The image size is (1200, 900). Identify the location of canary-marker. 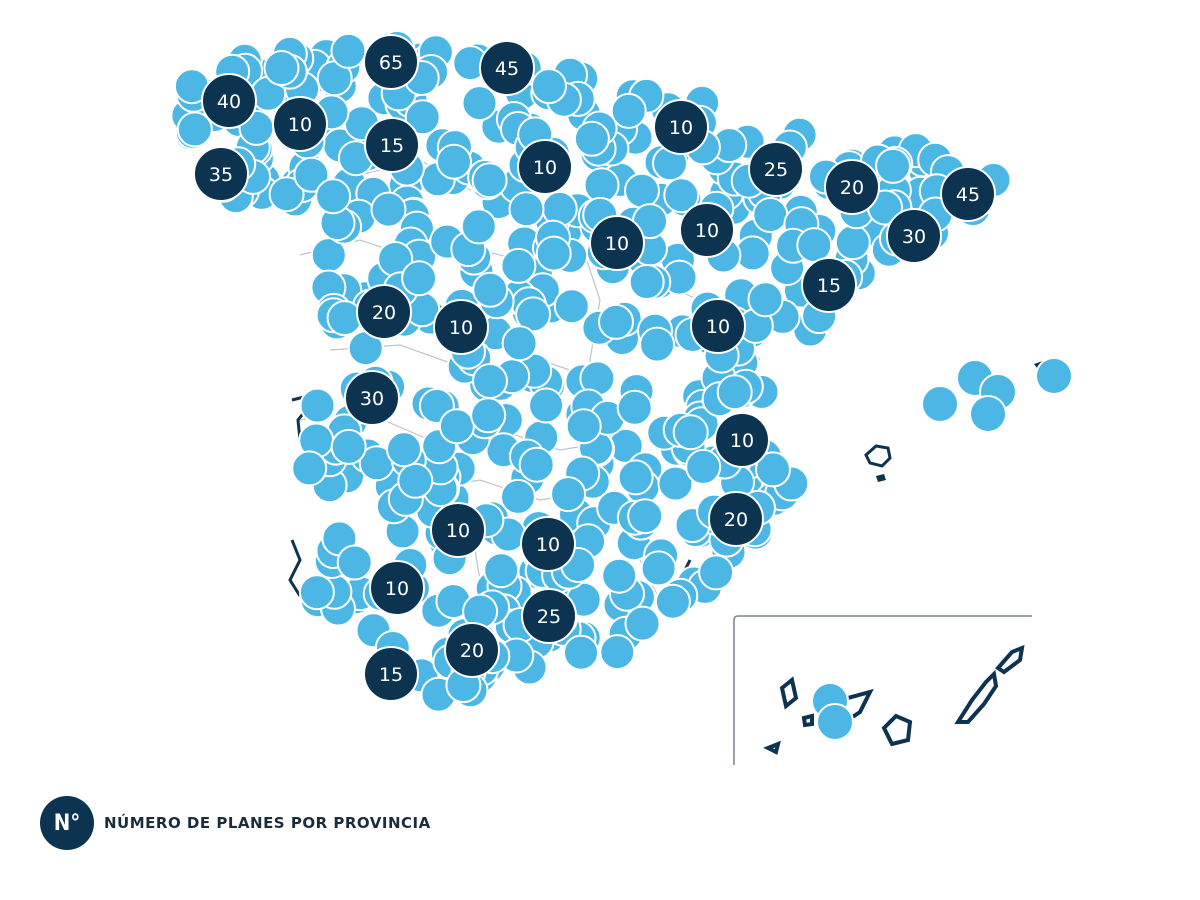
(835, 722).